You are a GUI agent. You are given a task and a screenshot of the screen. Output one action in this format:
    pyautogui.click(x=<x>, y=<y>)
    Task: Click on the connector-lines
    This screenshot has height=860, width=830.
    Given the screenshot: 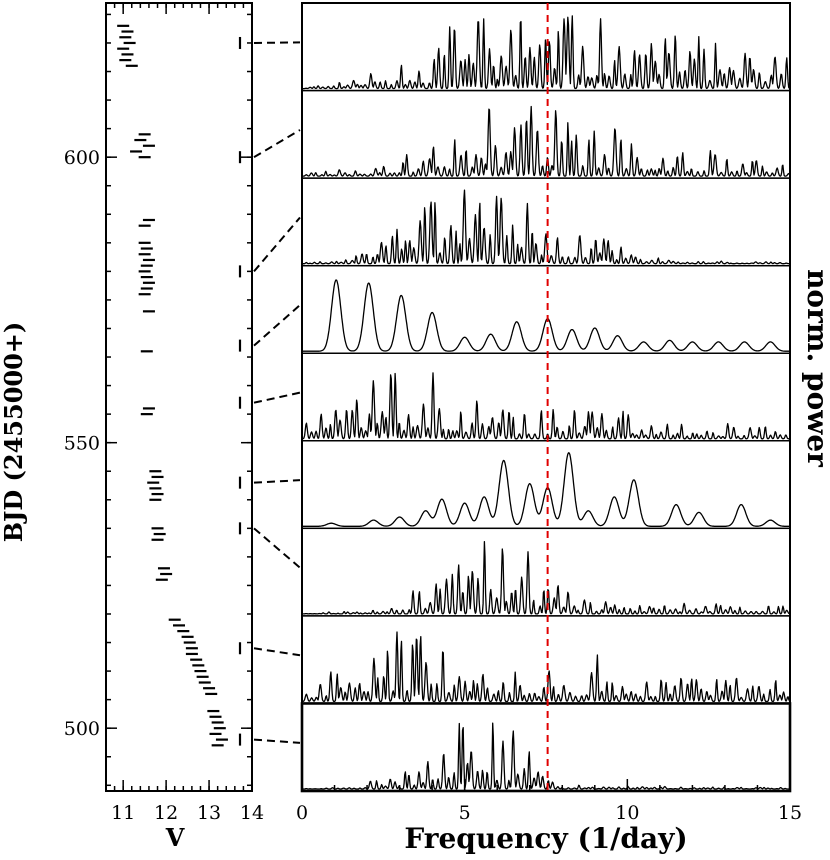 What is the action you would take?
    pyautogui.click(x=269, y=391)
    